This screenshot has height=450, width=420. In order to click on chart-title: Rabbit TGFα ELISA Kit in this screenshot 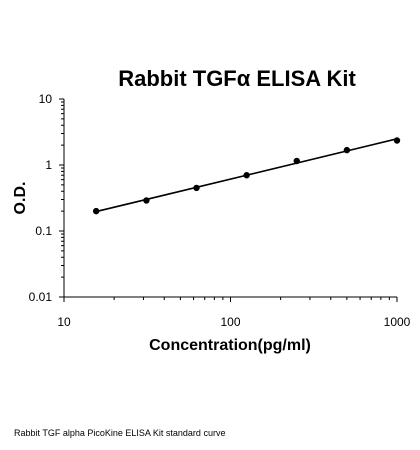, I will do `click(237, 78)`.